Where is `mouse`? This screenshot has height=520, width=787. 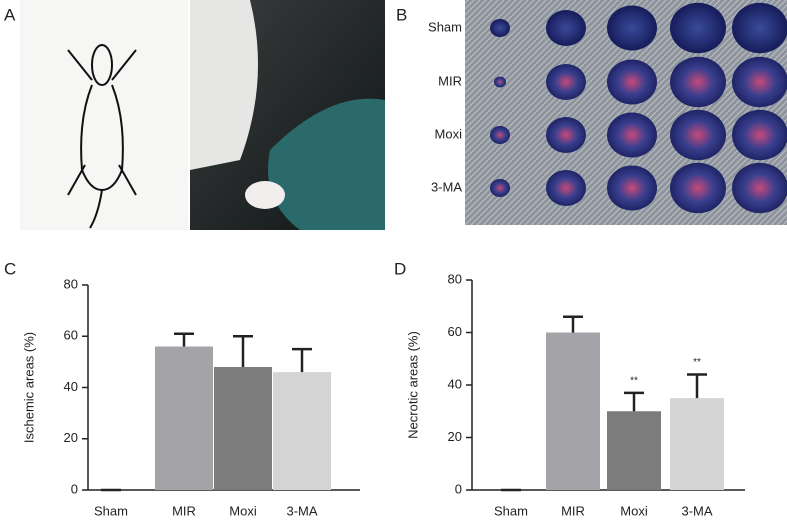
mouse is located at coordinates (265, 195).